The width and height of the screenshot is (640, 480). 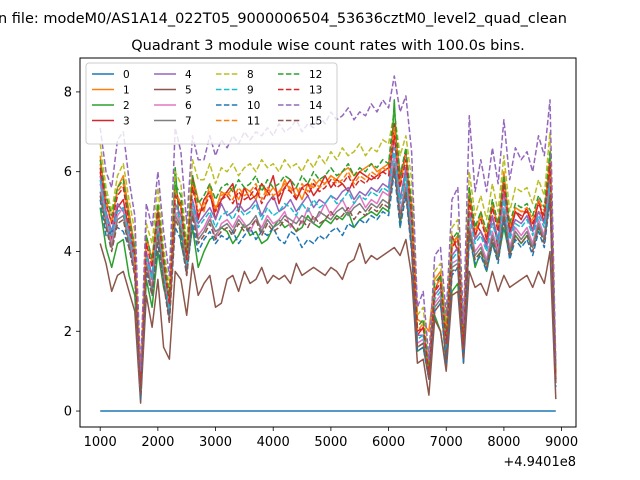 What do you see at coordinates (330, 442) in the screenshot?
I see `x-tick-label: 5000` at bounding box center [330, 442].